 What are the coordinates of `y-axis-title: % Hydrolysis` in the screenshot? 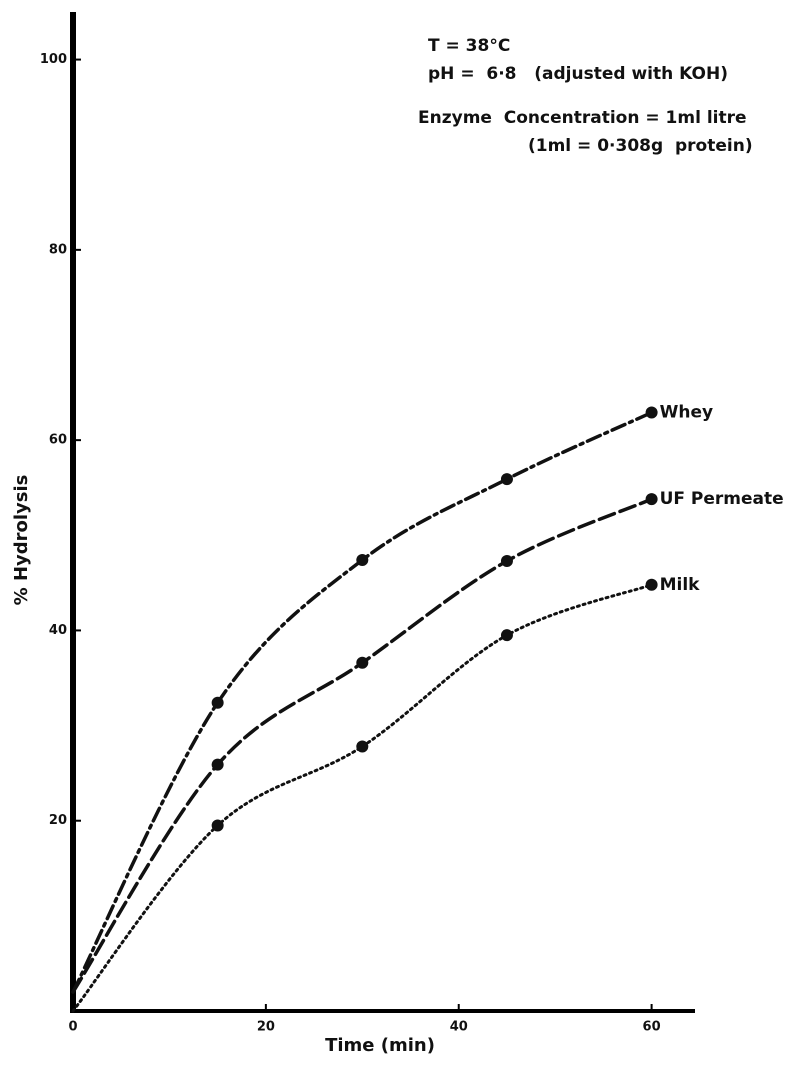 It's located at (21, 540).